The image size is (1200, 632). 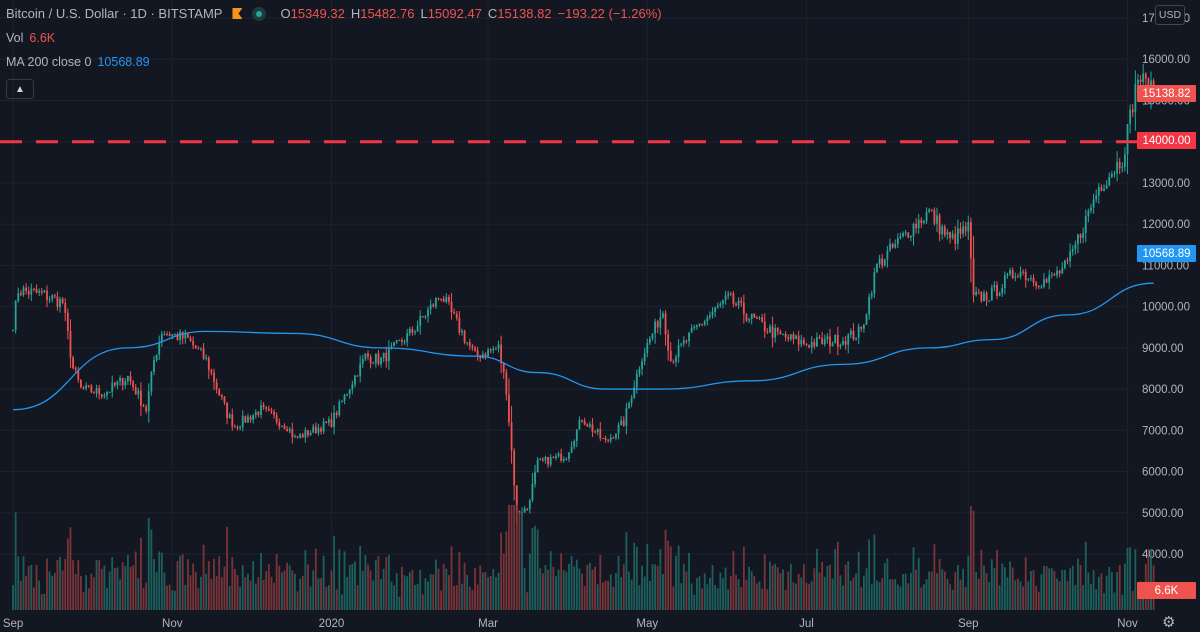 What do you see at coordinates (1169, 622) in the screenshot?
I see `gear-icon: ⚙` at bounding box center [1169, 622].